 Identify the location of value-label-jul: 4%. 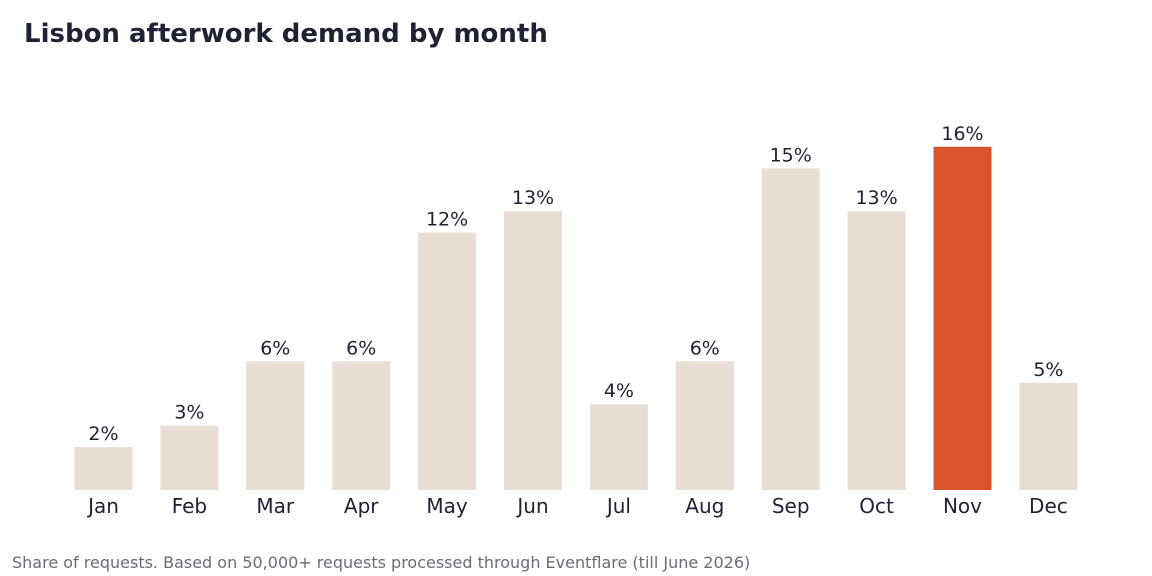
(619, 391).